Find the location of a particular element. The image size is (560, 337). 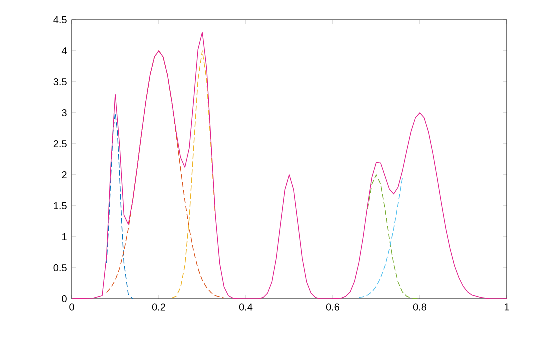

x-tick-label: 0 is located at coordinates (72, 307).